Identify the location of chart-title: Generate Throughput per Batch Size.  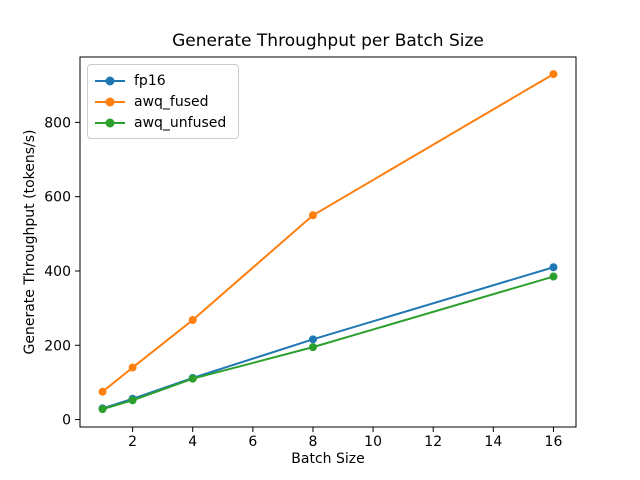
(328, 41).